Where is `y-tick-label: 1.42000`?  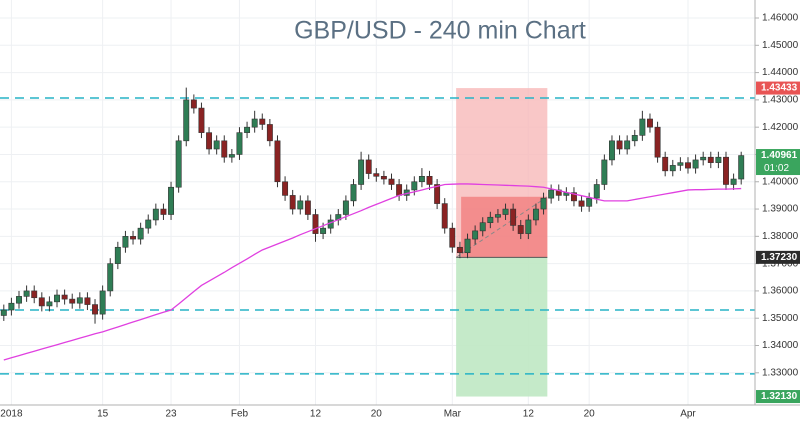
y-tick-label: 1.42000 is located at coordinates (780, 127).